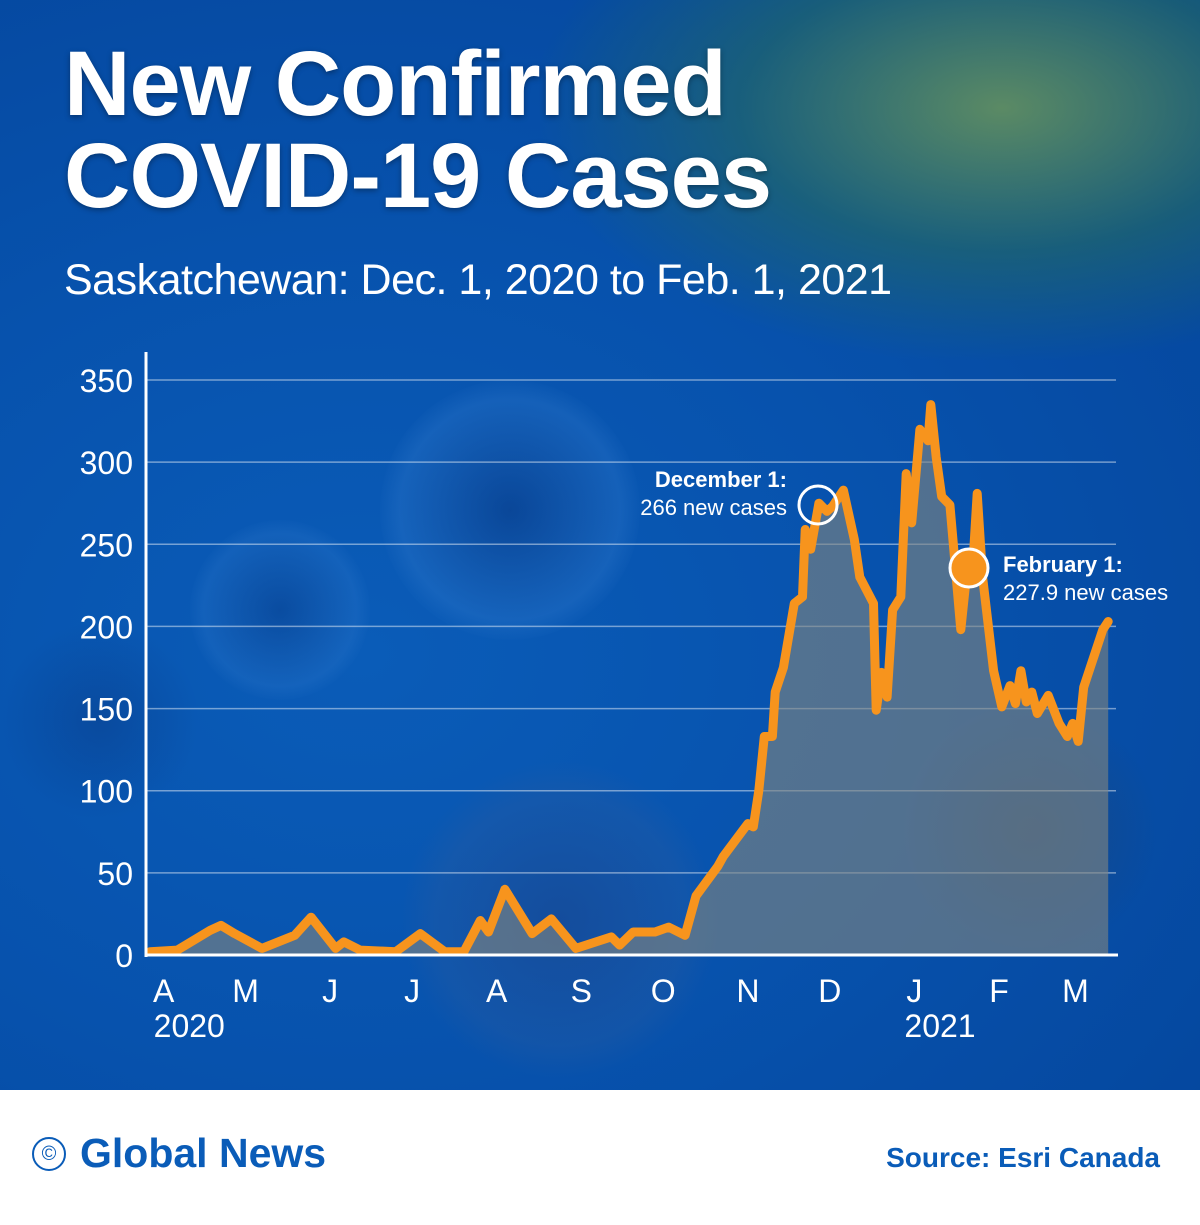 The width and height of the screenshot is (1200, 1225). Describe the element at coordinates (106, 710) in the screenshot. I see `y-tick-label: 150` at that location.